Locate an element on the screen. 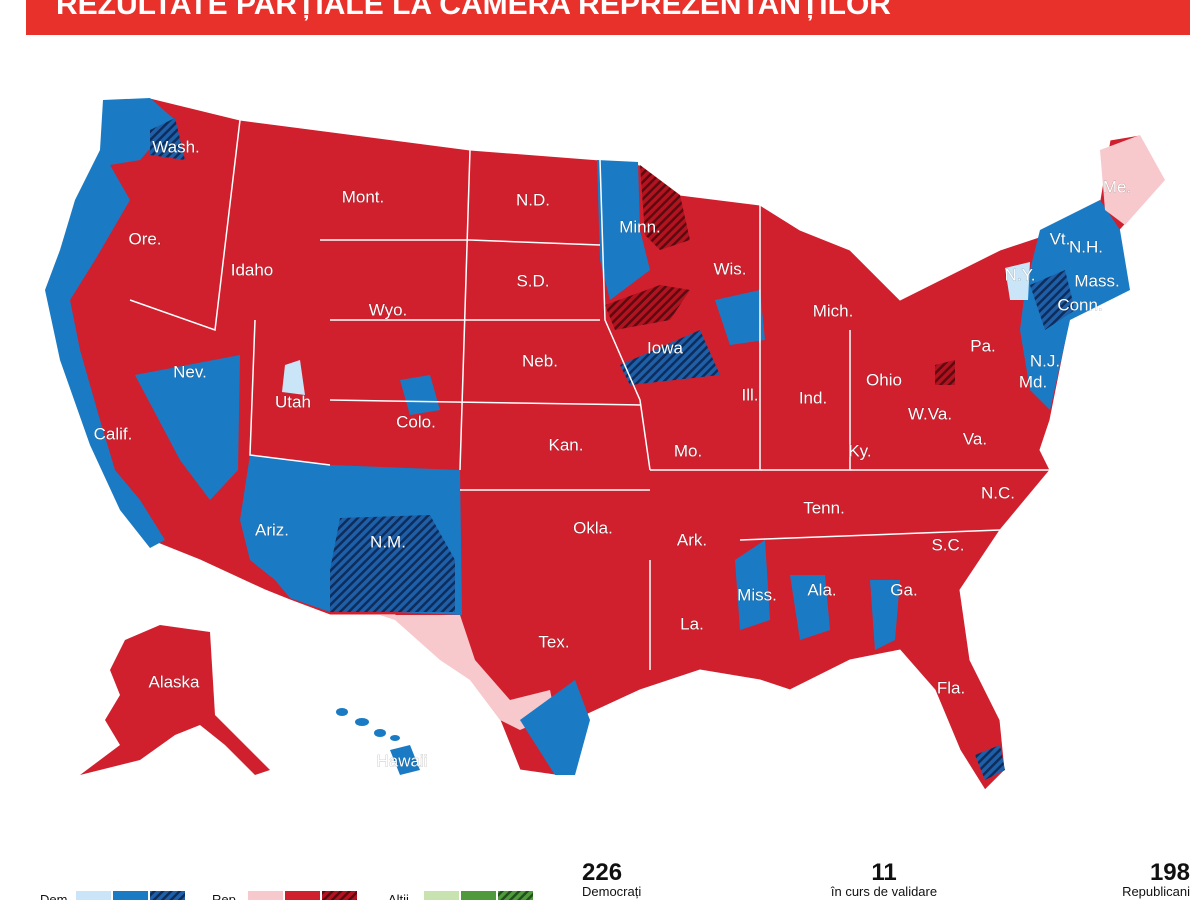  state-label: N.M. is located at coordinates (388, 541).